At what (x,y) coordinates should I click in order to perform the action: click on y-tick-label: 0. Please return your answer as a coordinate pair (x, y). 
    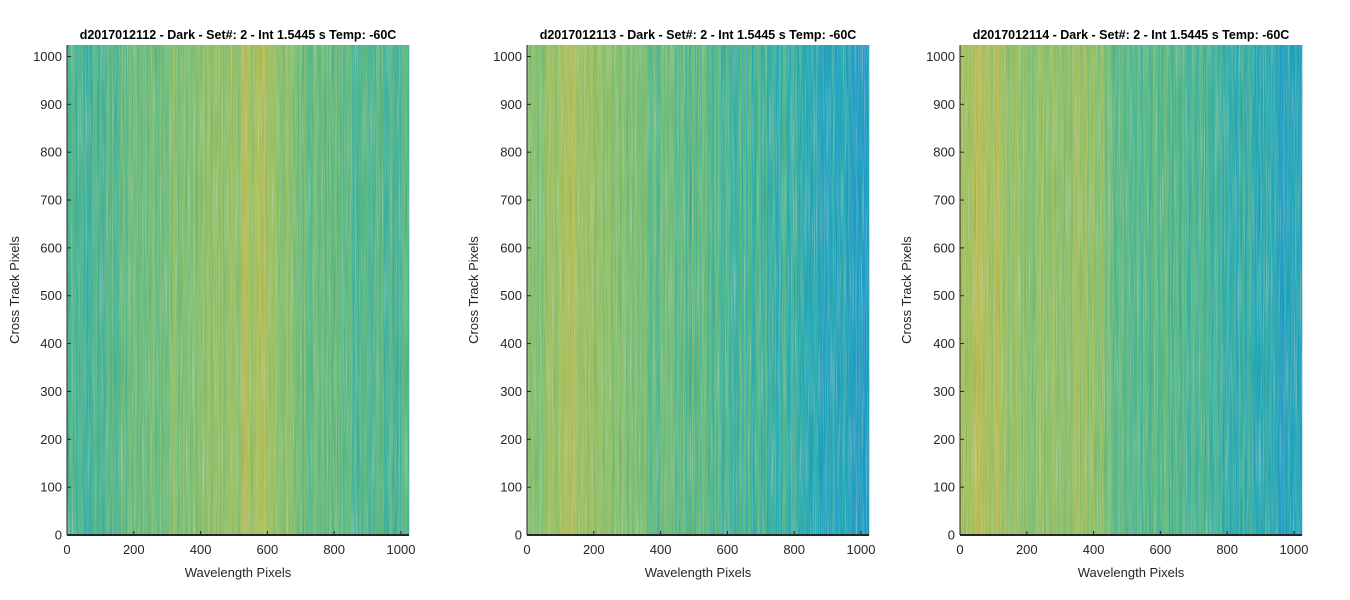
    Looking at the image, I should click on (58, 535).